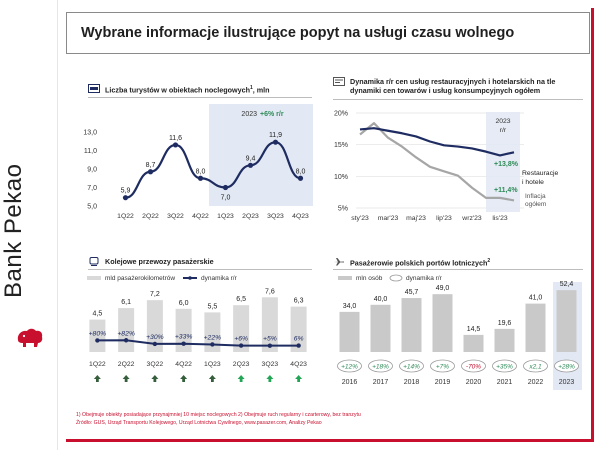 The image size is (600, 450). Describe the element at coordinates (241, 364) in the screenshot. I see `x-tick-label: 2Q23` at that location.